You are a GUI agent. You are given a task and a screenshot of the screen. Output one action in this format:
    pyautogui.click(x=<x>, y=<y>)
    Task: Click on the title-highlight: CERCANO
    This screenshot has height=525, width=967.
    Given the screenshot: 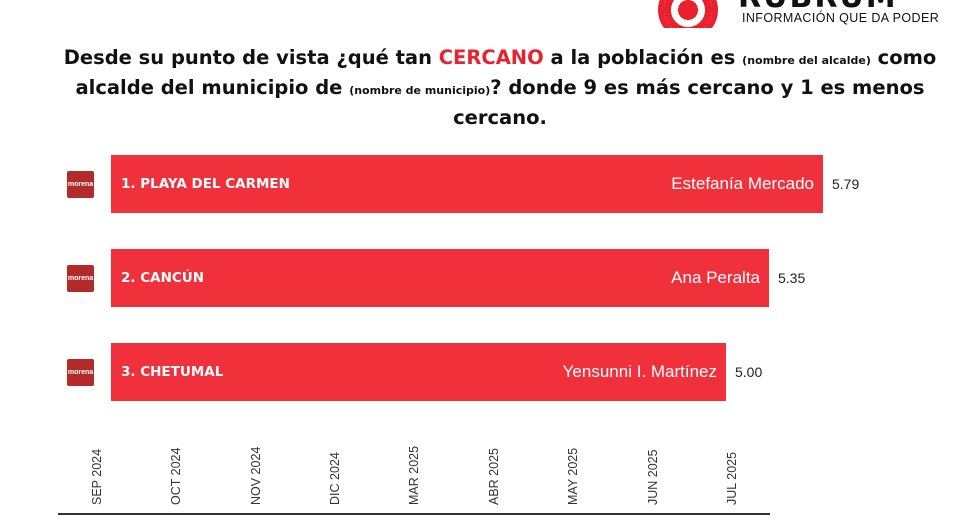 What is the action you would take?
    pyautogui.click(x=491, y=57)
    